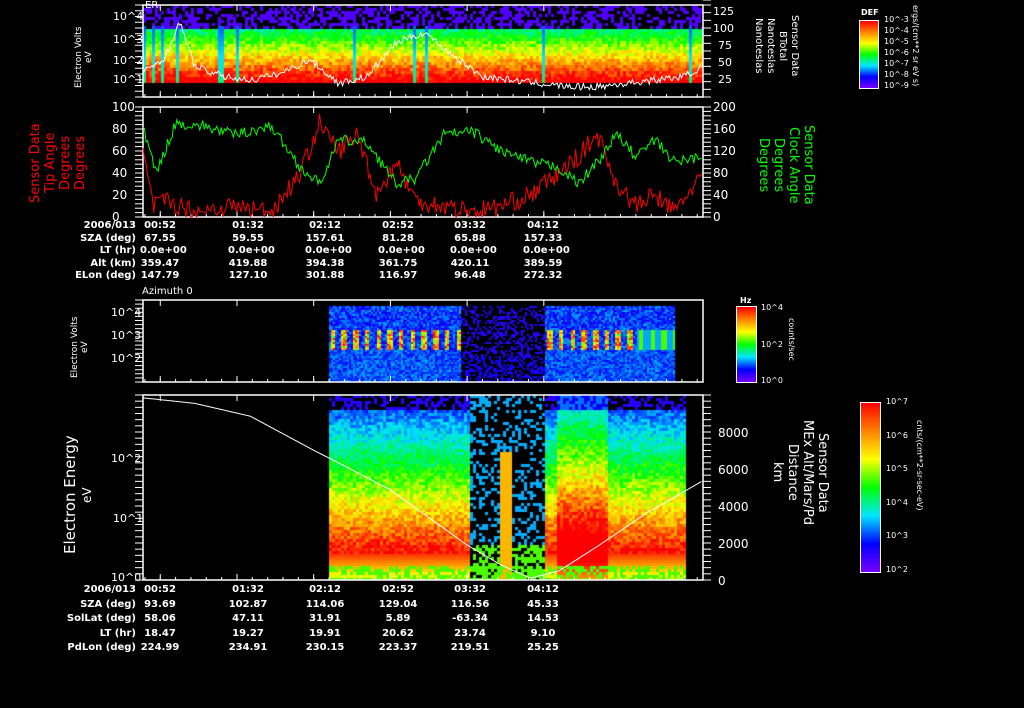 The height and width of the screenshot is (708, 1024). What do you see at coordinates (733, 433) in the screenshot?
I see `panel4-rtick: 8000` at bounding box center [733, 433].